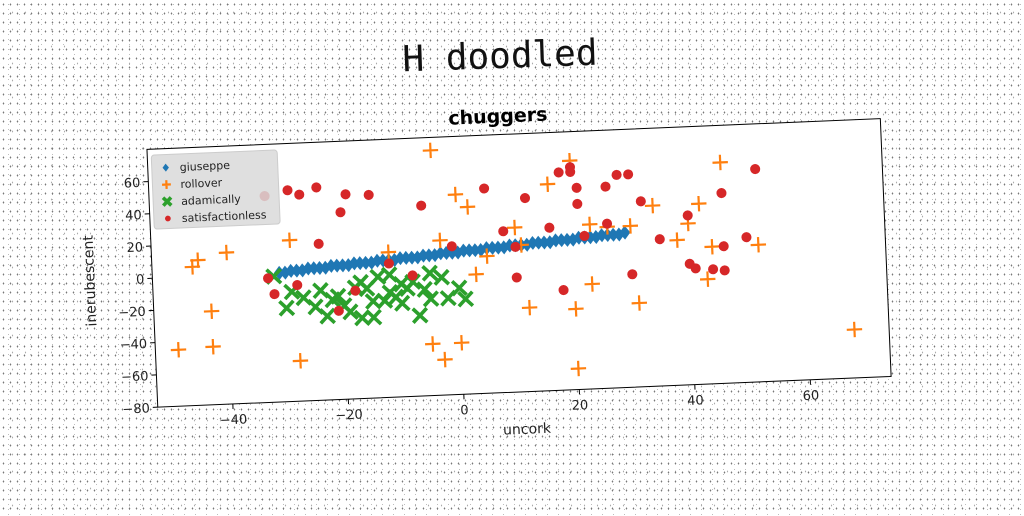 The width and height of the screenshot is (1024, 516). I want to click on legend-label-adamically: adamically, so click(211, 200).